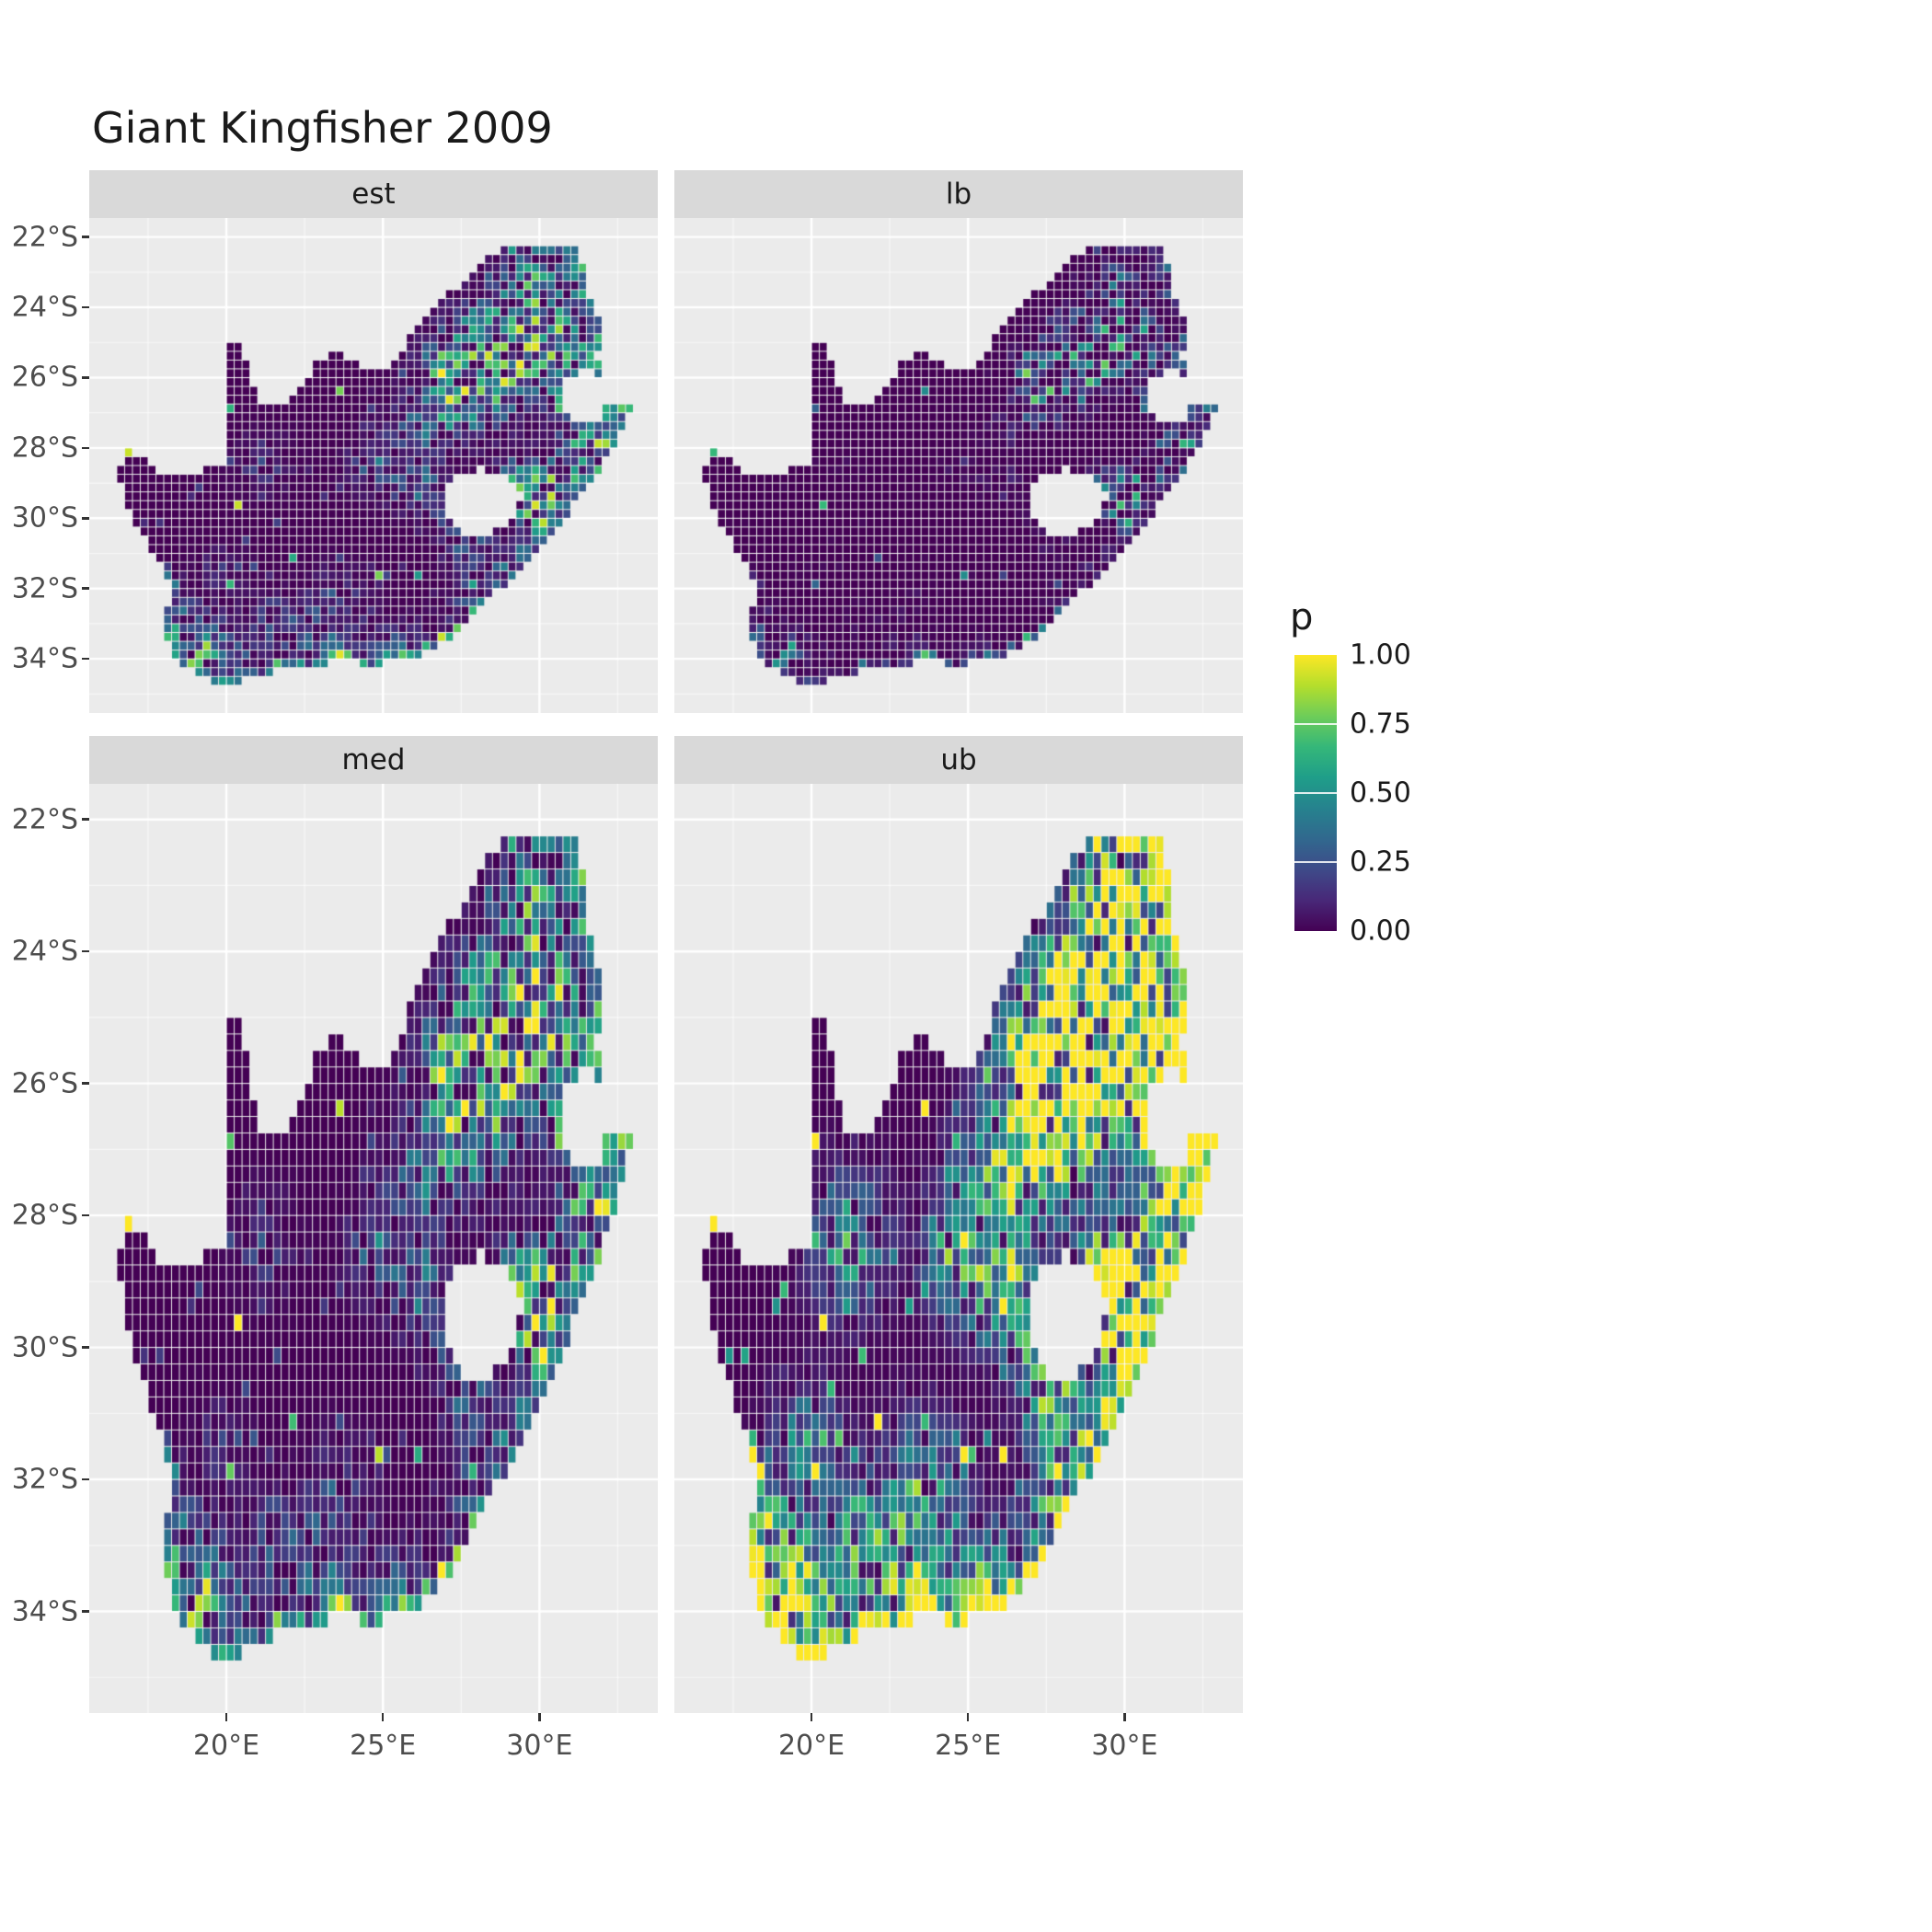  Describe the element at coordinates (1380, 793) in the screenshot. I see `legend-tick-label: 0.50` at that location.